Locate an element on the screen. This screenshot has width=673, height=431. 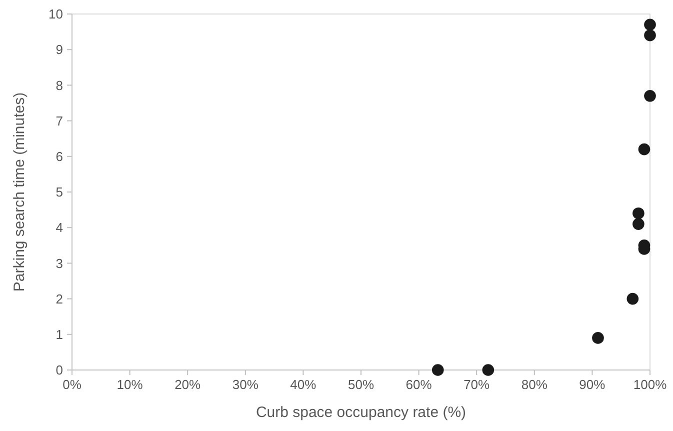
y-tick-label: 10 is located at coordinates (55, 14).